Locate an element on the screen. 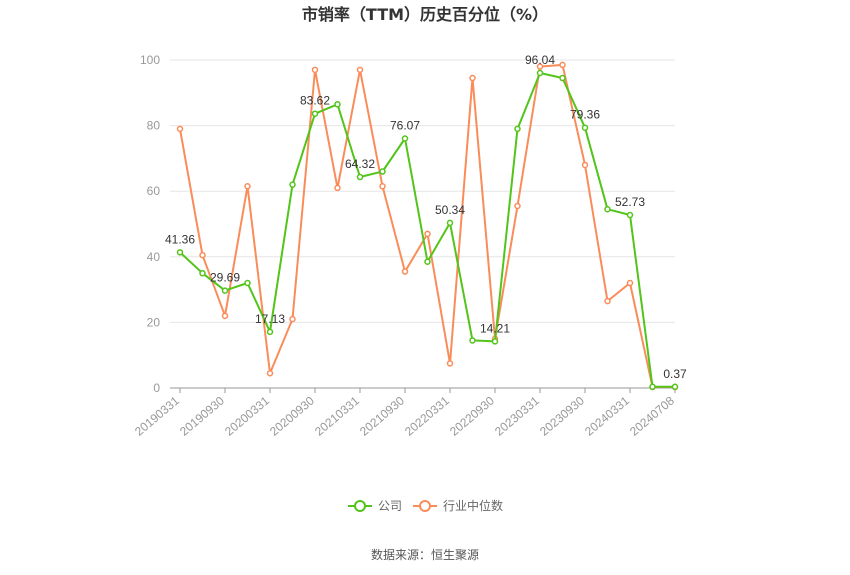  x-tick-label: 20190331 is located at coordinates (157, 415).